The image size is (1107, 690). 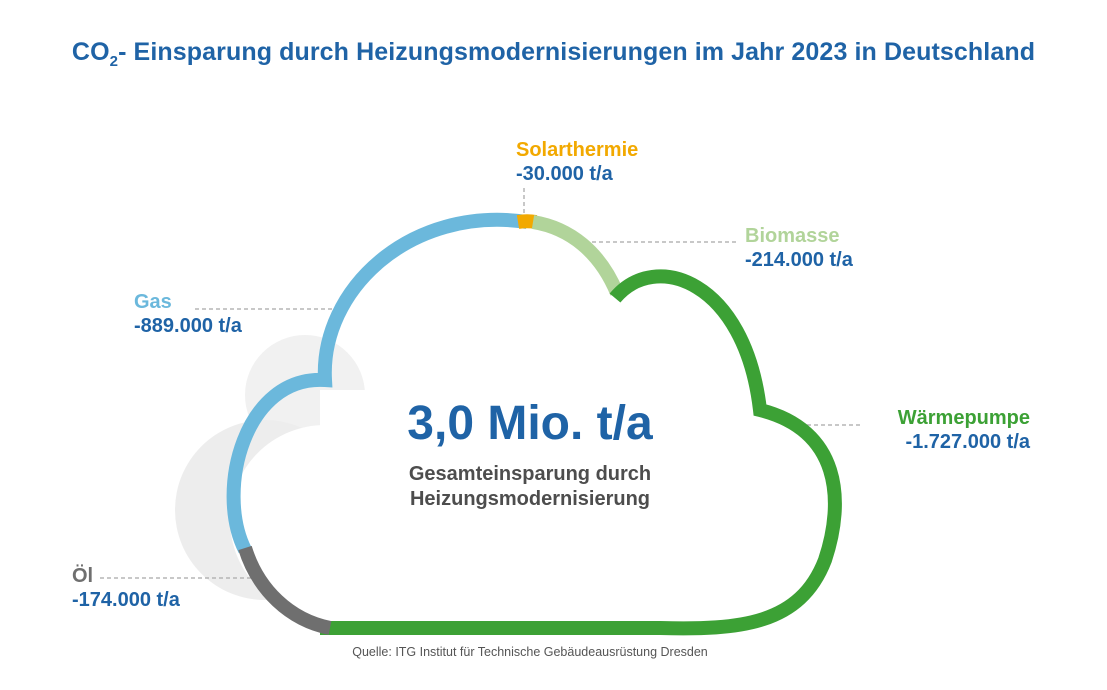 What do you see at coordinates (188, 314) in the screenshot?
I see `label-gas: Gas -889.000 t/a` at bounding box center [188, 314].